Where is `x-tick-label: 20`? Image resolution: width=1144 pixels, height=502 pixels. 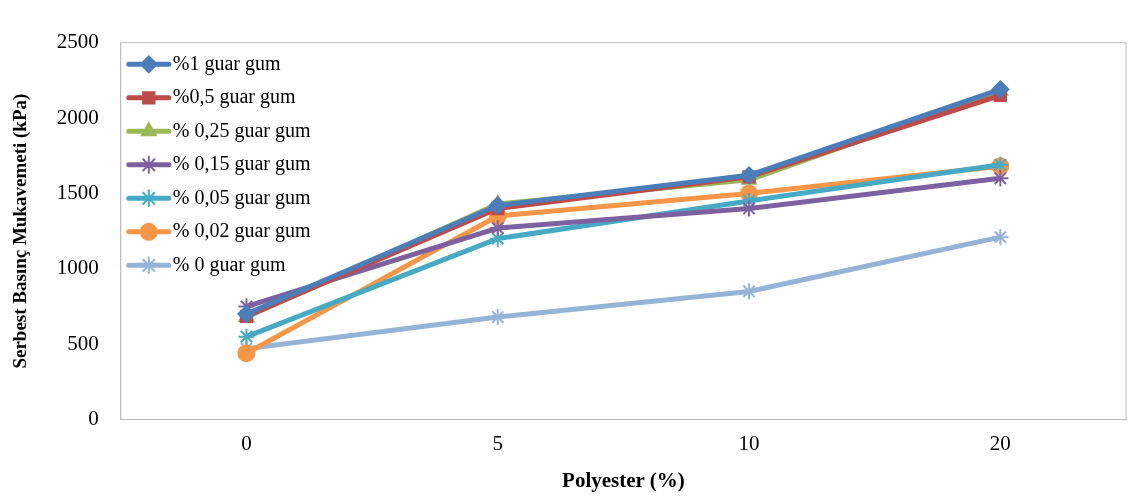
x-tick-label: 20 is located at coordinates (1000, 442).